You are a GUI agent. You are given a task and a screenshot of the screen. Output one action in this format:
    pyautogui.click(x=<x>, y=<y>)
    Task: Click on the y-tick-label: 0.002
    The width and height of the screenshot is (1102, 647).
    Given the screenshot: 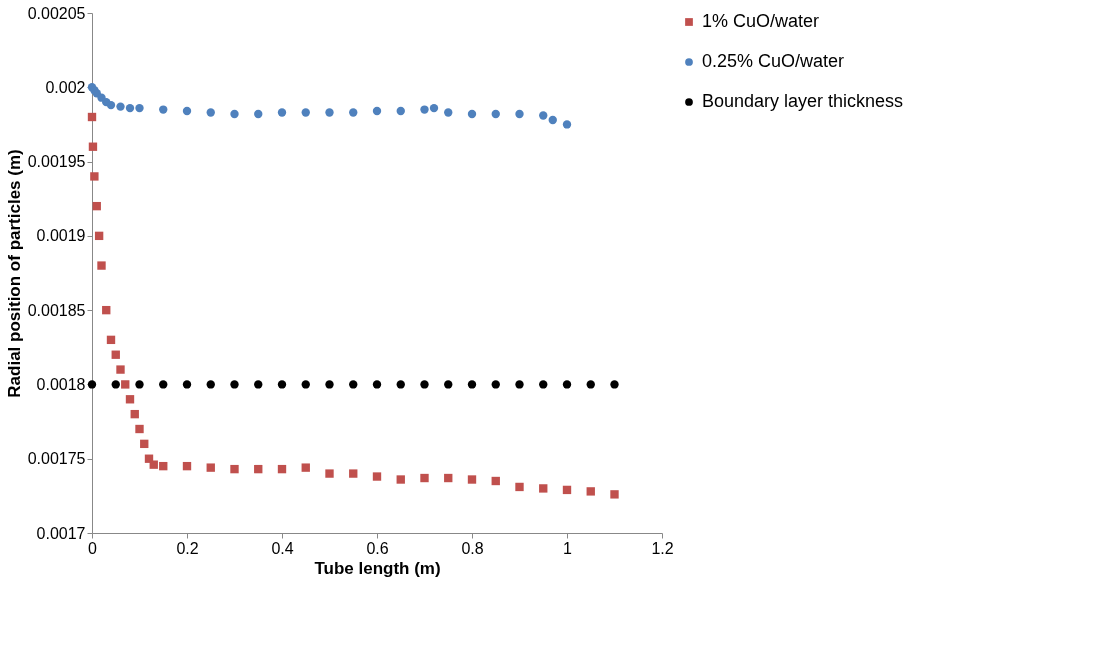 What is the action you would take?
    pyautogui.click(x=65, y=87)
    